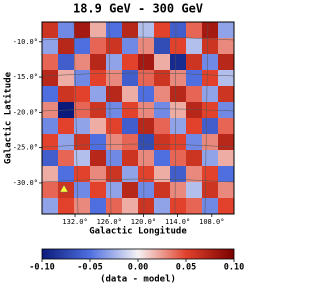 The height and width of the screenshot is (287, 320). What do you see at coordinates (64, 188) in the screenshot?
I see `source-marker` at bounding box center [64, 188].